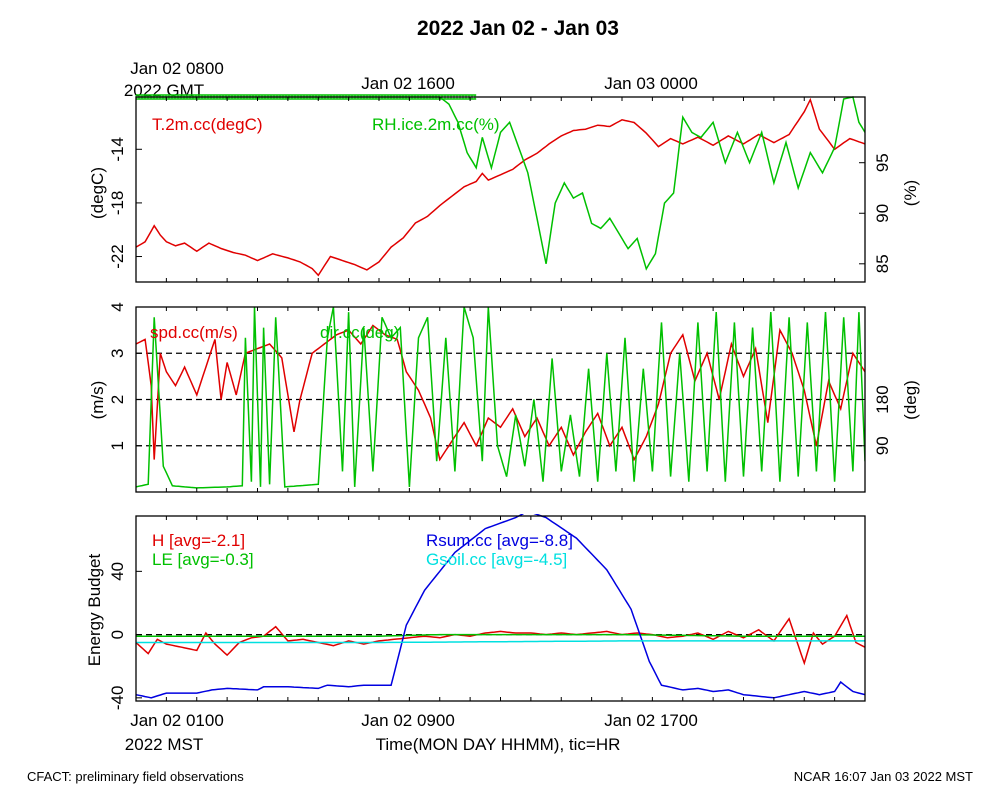  Describe the element at coordinates (117, 149) in the screenshot. I see `left-tick-label: -14` at that location.